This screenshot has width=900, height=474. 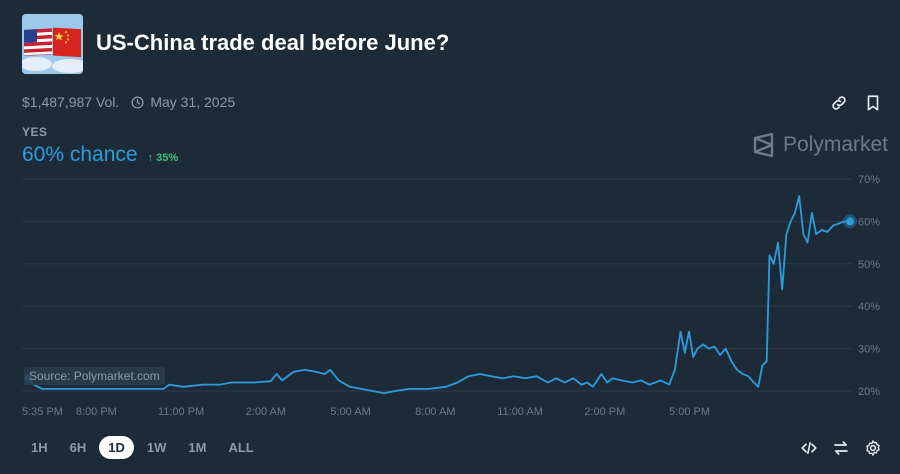 I want to click on swap-icon, so click(x=841, y=448).